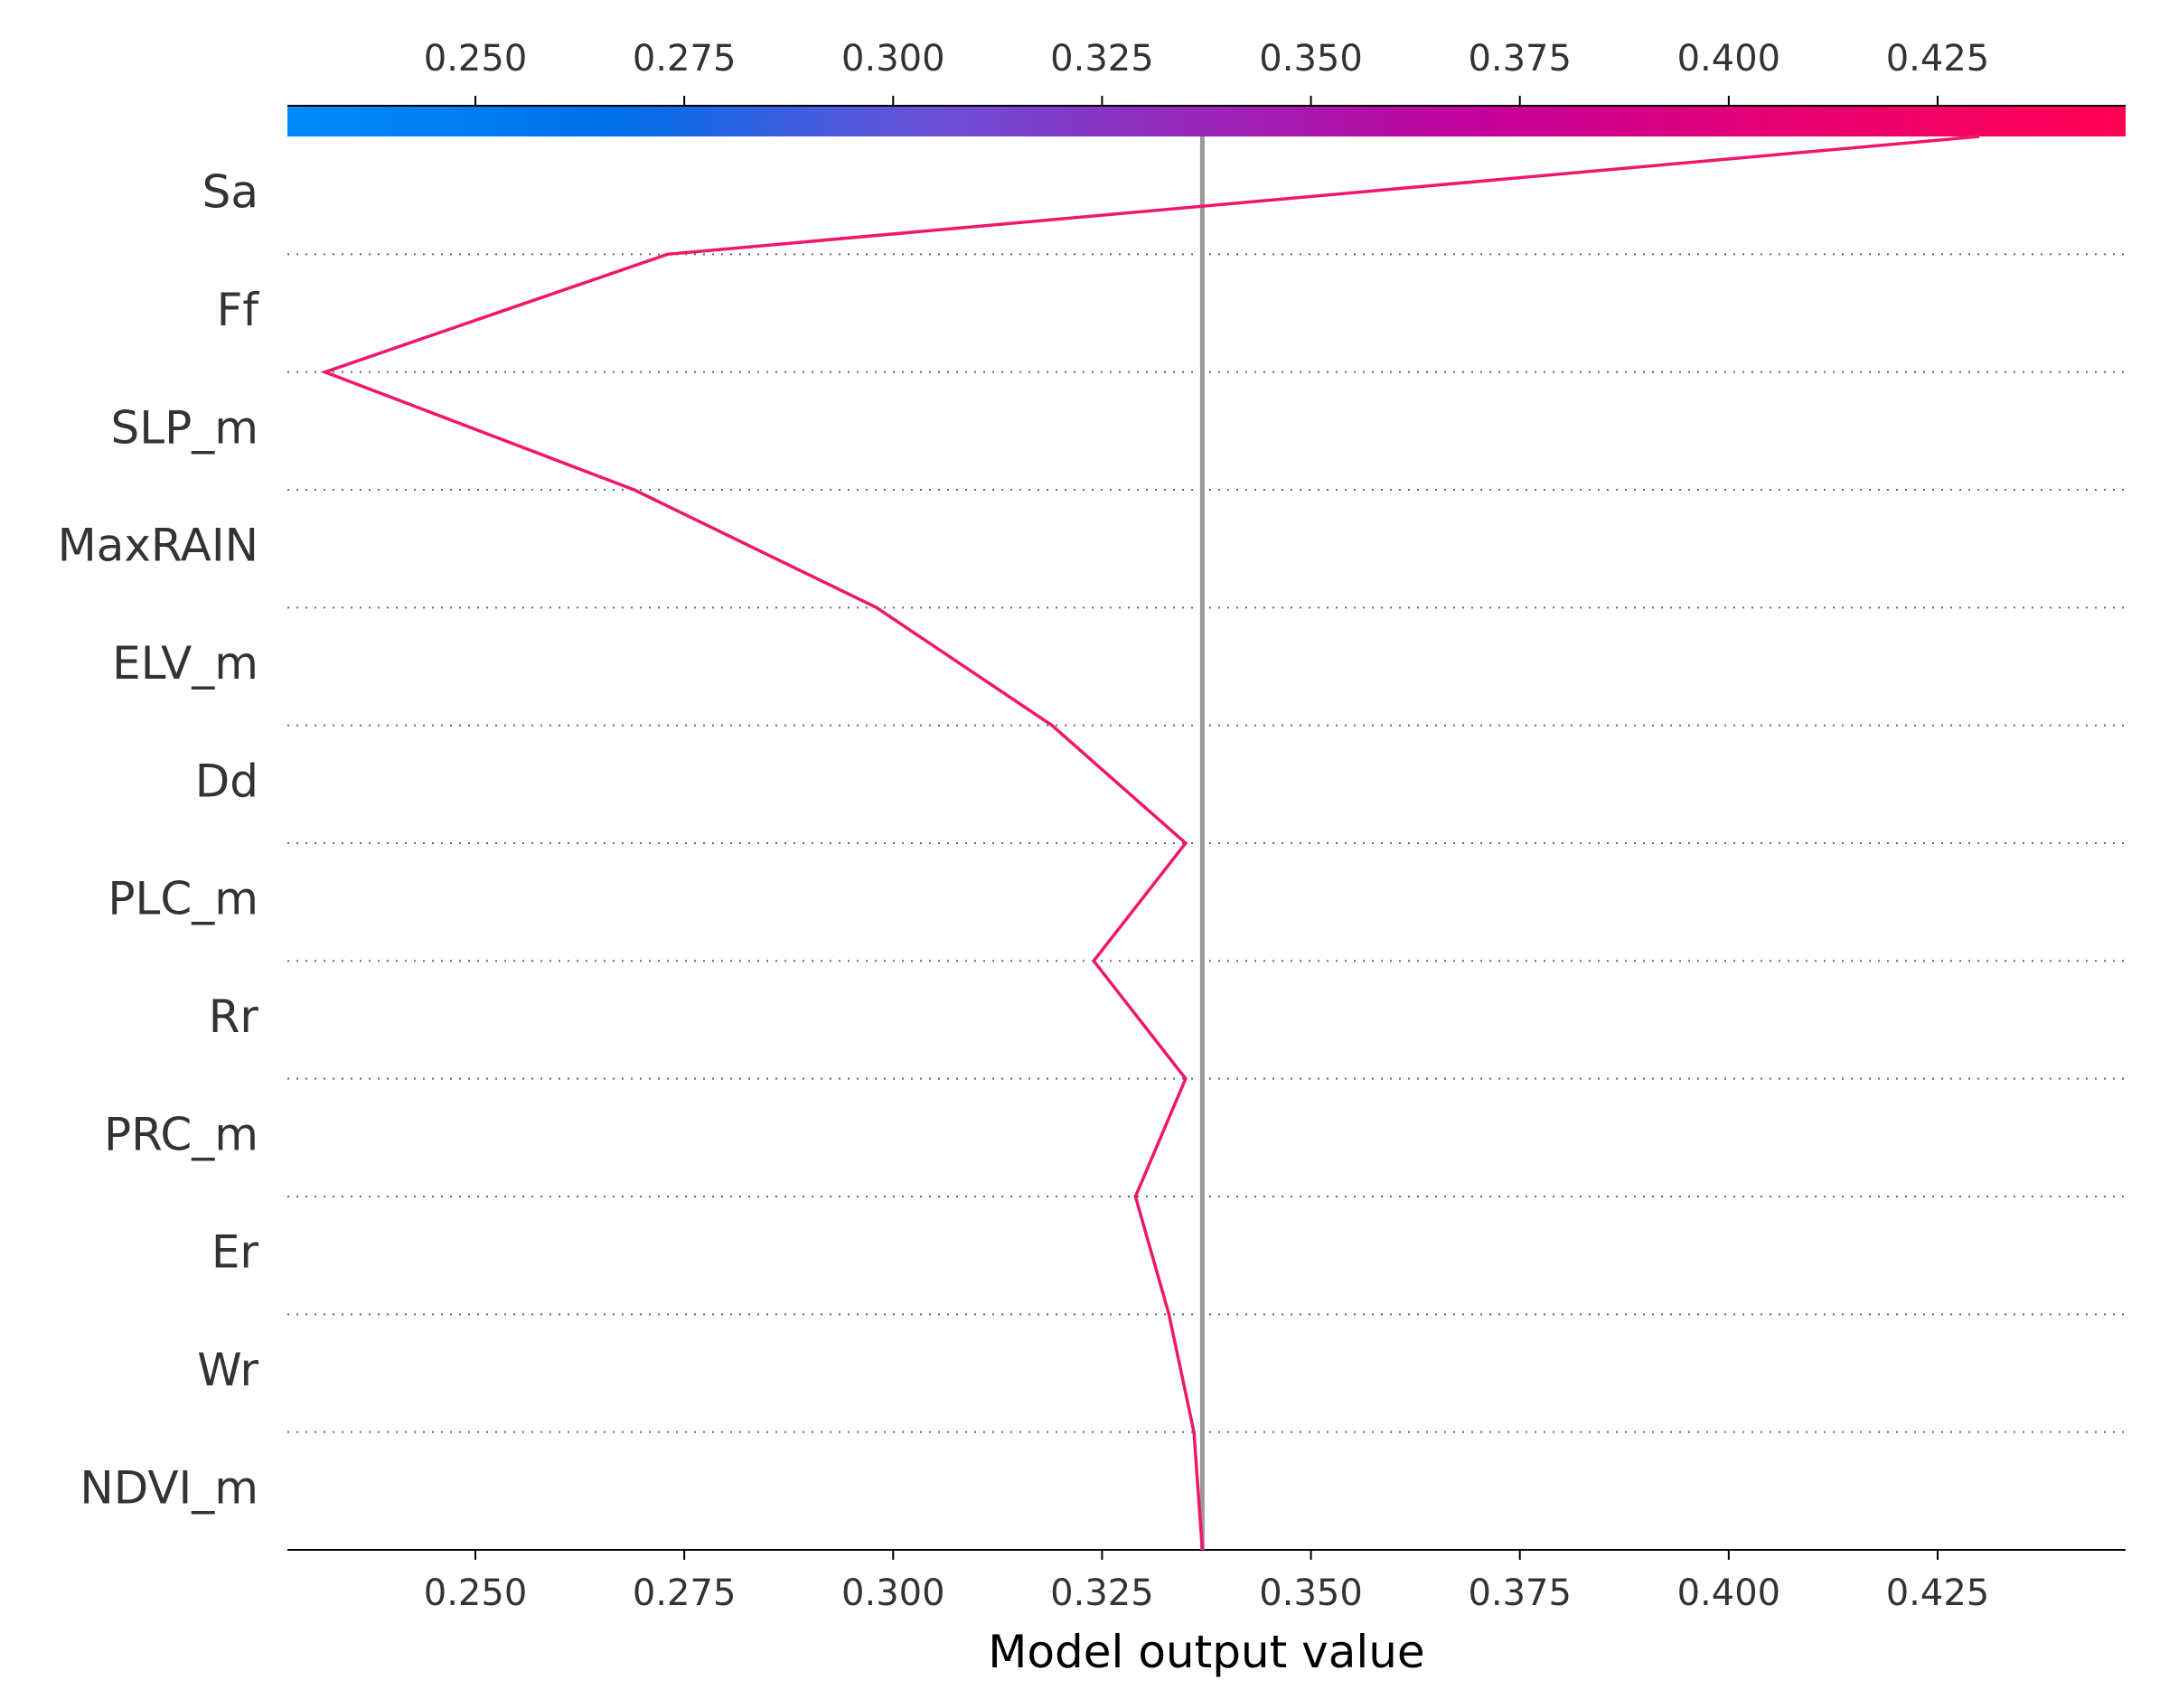  Describe the element at coordinates (476, 59) in the screenshot. I see `top-tick-label: 0.250` at that location.